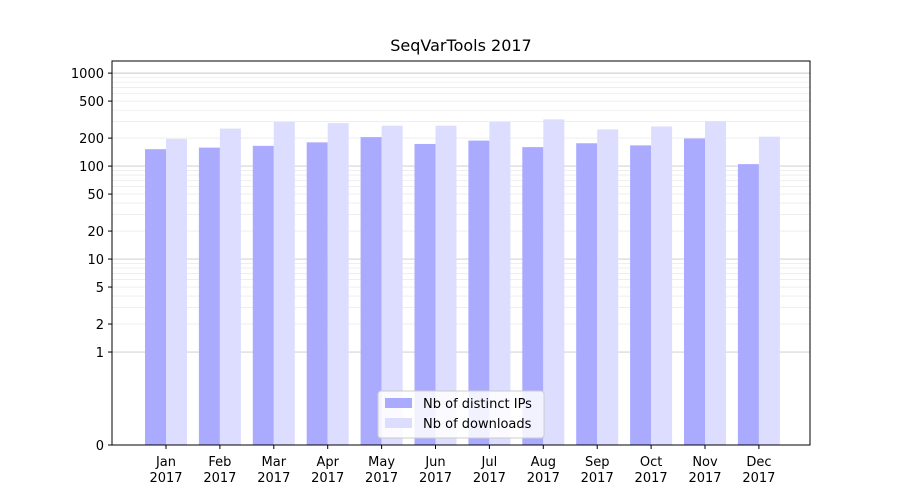  Describe the element at coordinates (100, 288) in the screenshot. I see `y-tick-label: 5` at that location.